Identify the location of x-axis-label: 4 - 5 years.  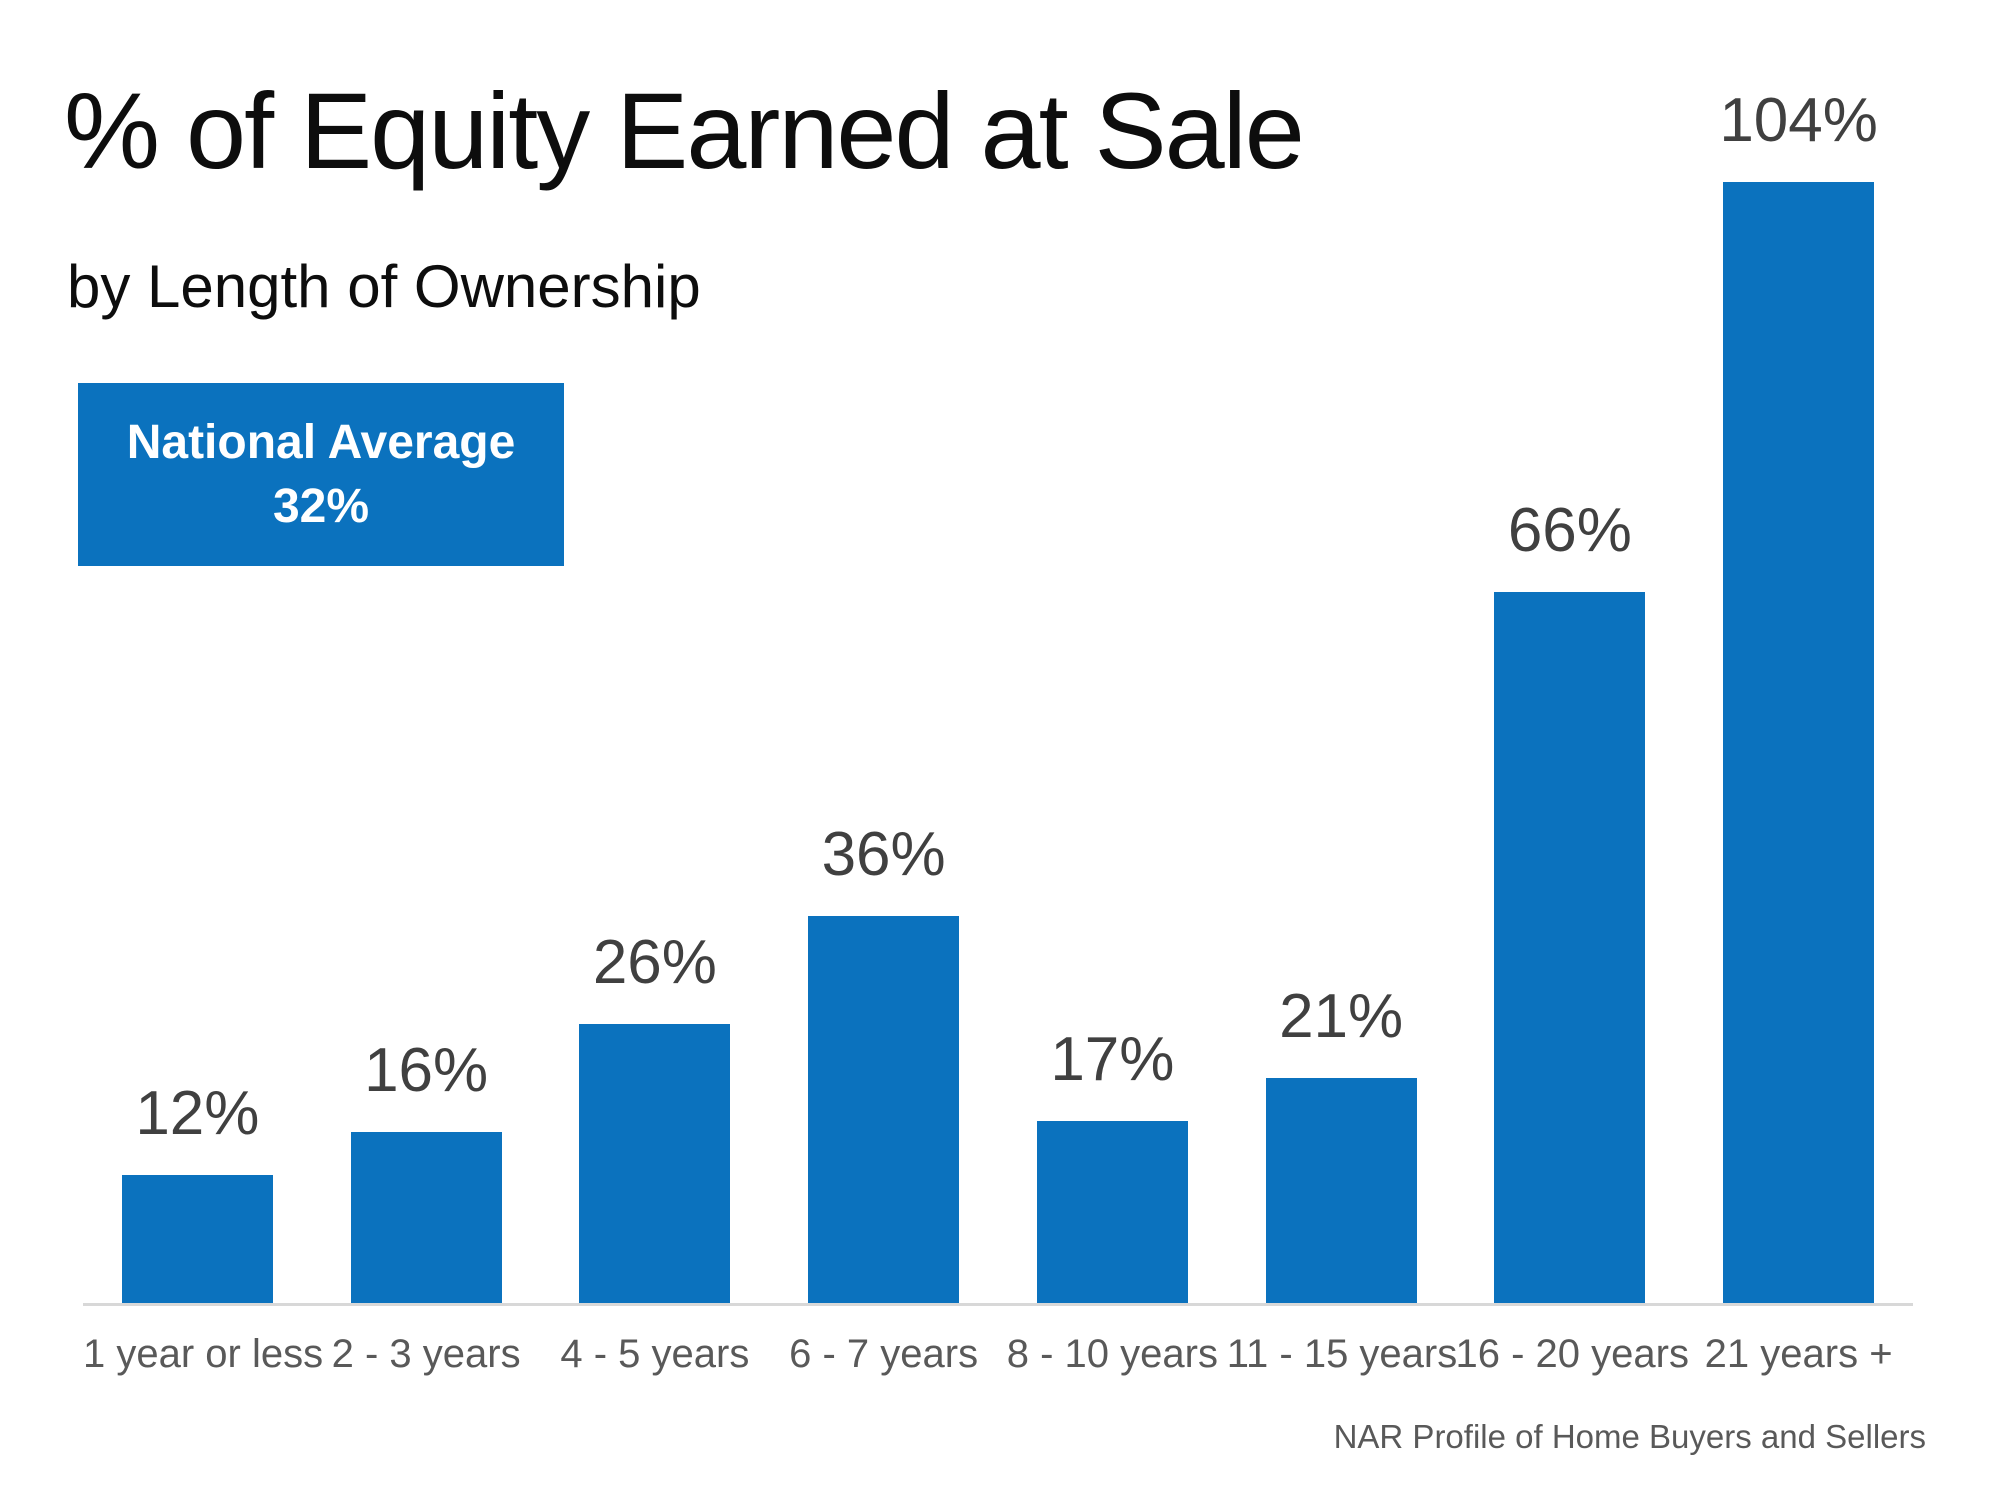
(655, 1354).